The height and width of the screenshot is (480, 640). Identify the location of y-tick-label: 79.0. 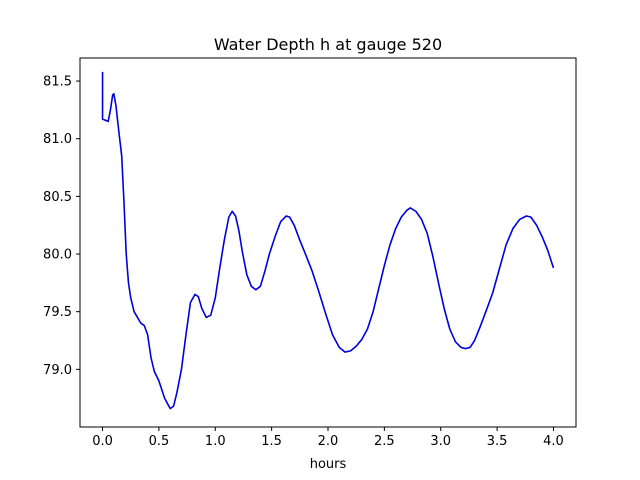
(57, 370).